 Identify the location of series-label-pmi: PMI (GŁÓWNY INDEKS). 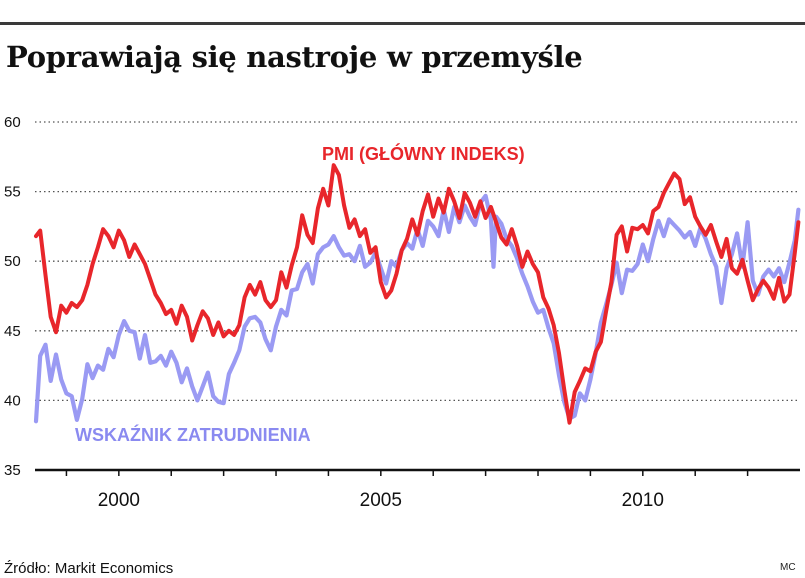
(423, 153).